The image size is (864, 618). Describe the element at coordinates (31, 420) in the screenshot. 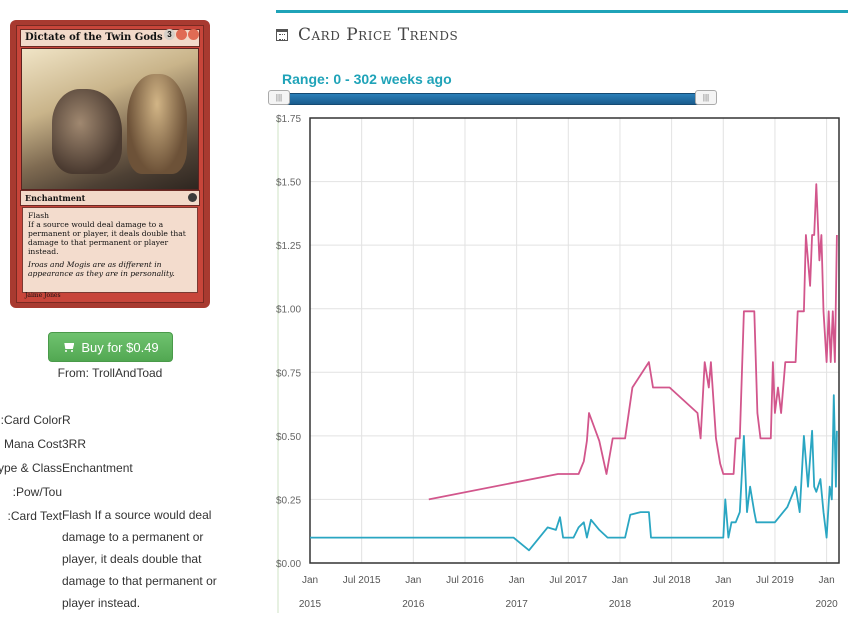

I see `detail-label: Card Color:` at that location.